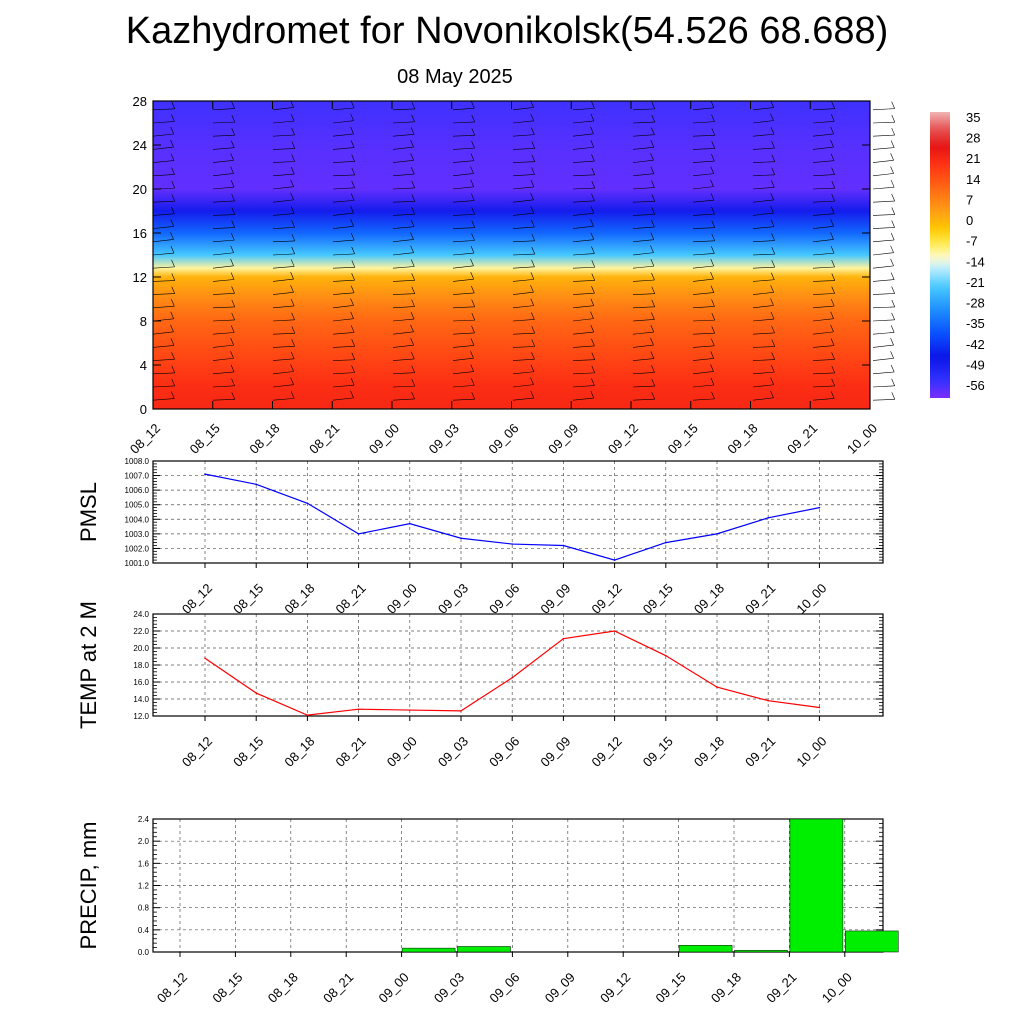 The height and width of the screenshot is (1024, 1024). Describe the element at coordinates (975, 344) in the screenshot. I see `colorbar-label: -42` at that location.